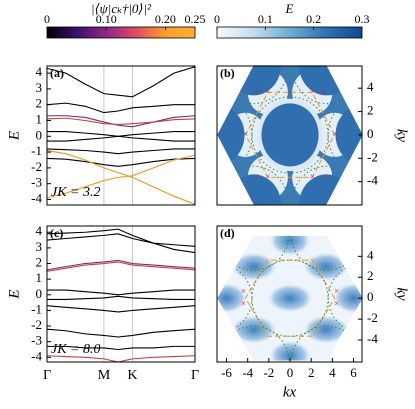 This screenshot has width=415, height=409. I want to click on colorbar-label: |⟨ψ|cₖ†|0⟩|², so click(121, 8).